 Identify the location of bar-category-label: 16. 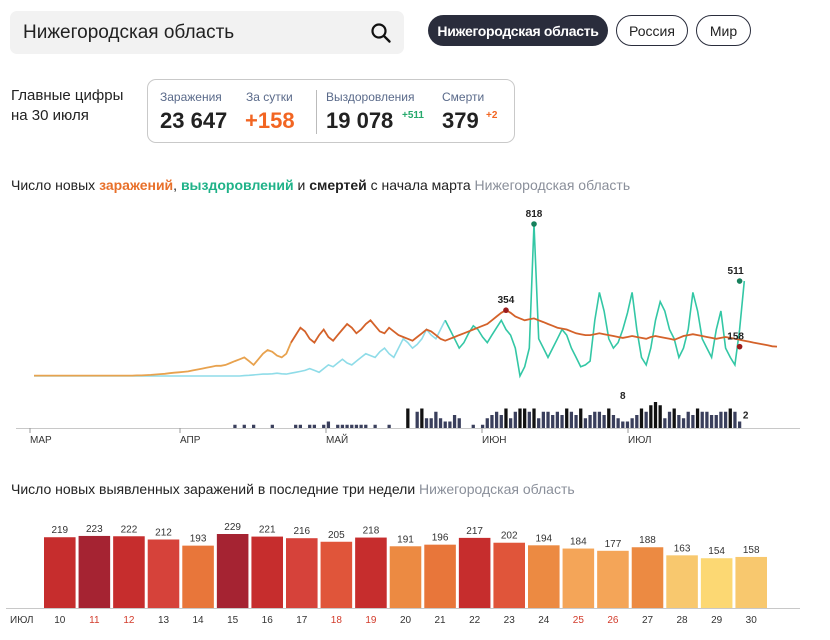
(268, 620).